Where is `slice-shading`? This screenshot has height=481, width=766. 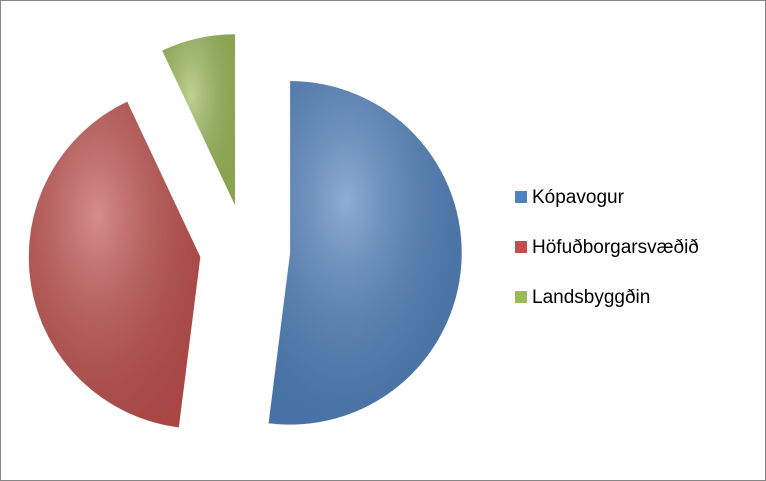
slice-shading is located at coordinates (198, 120).